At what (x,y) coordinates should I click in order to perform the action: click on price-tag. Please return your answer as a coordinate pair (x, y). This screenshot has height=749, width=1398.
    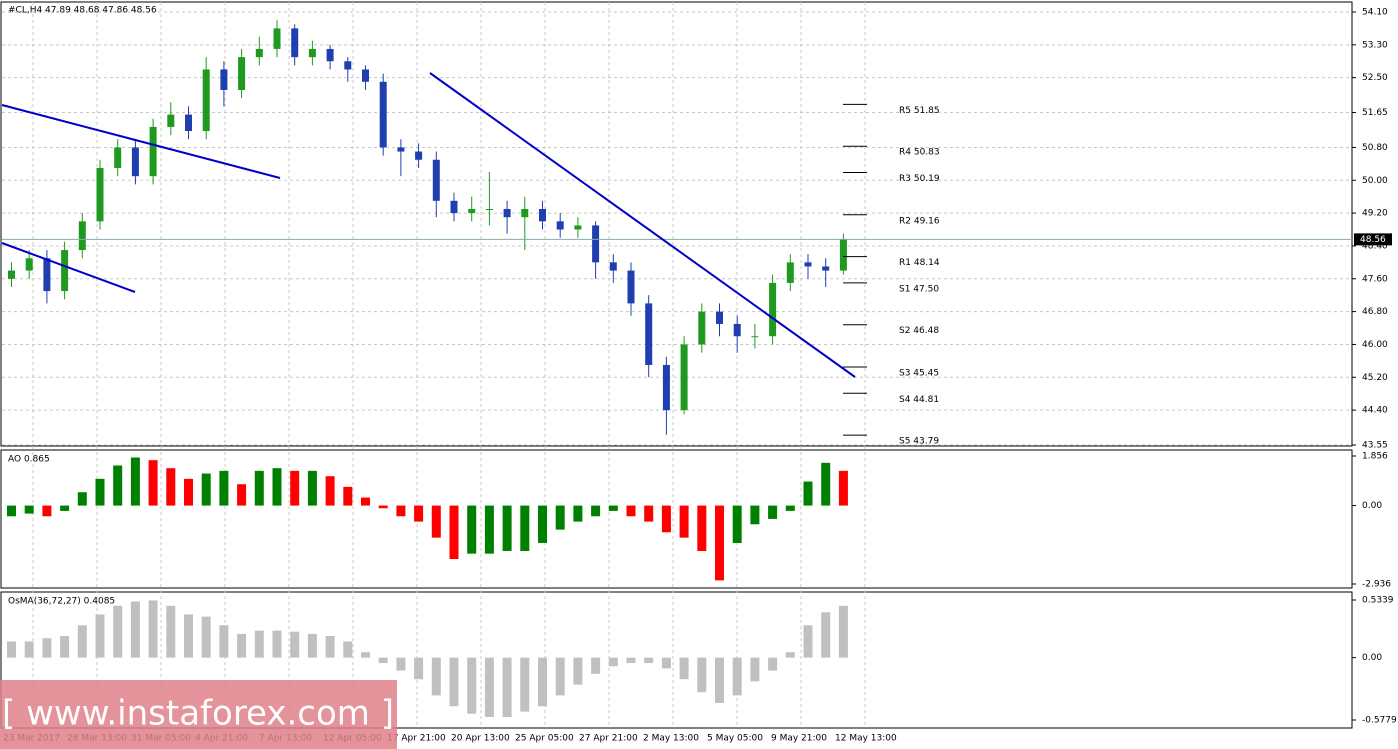
    Looking at the image, I should click on (1373, 239).